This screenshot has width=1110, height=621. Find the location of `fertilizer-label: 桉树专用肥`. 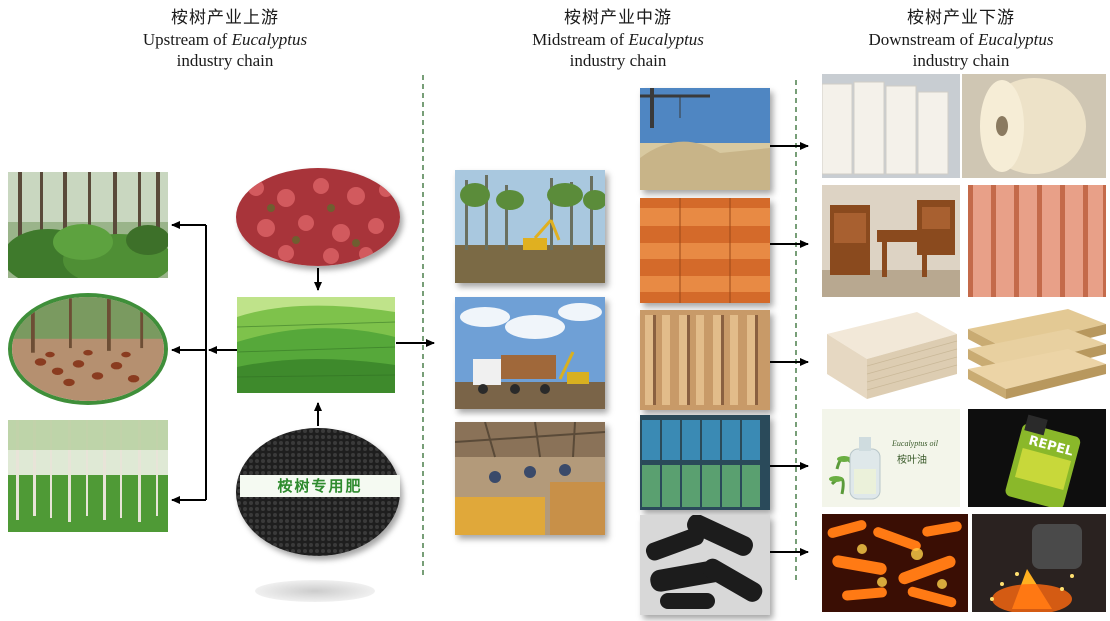

fertilizer-label: 桉树专用肥 is located at coordinates (320, 486).